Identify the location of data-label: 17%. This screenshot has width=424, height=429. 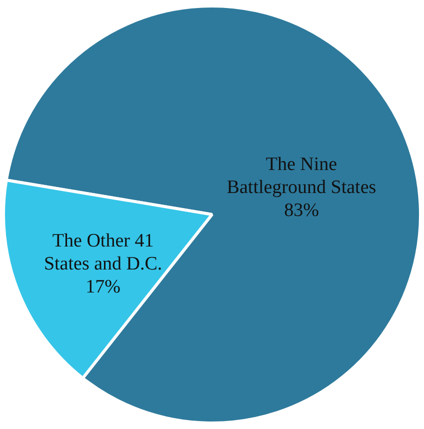
(103, 287).